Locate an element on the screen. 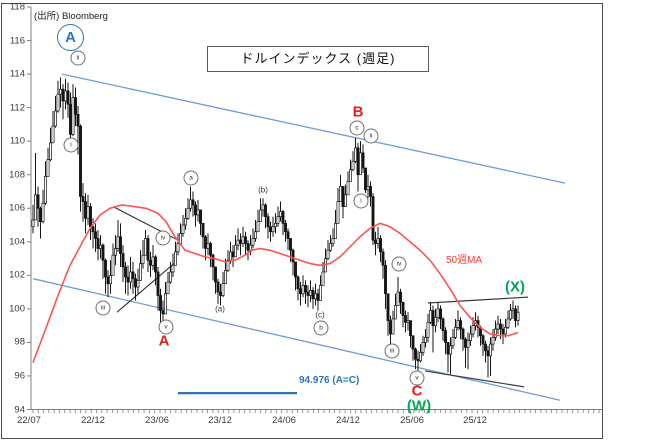 This screenshot has height=445, width=650. wave-label-X: (X) is located at coordinates (515, 287).